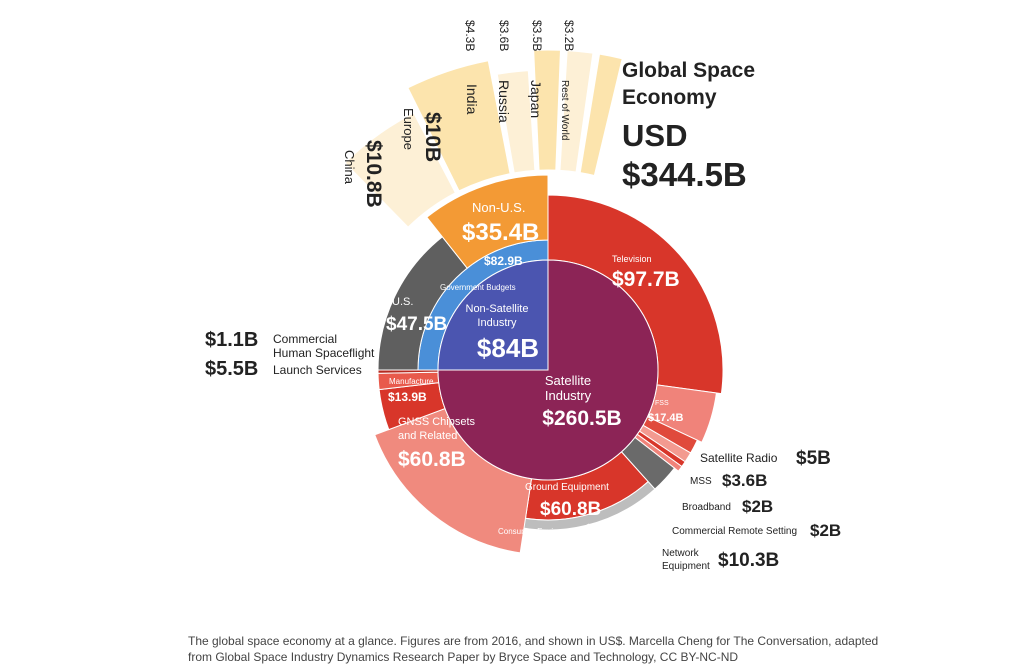 This screenshot has width=1024, height=671. Describe the element at coordinates (748, 560) in the screenshot. I see `network-equipment-value: $10.3B` at that location.